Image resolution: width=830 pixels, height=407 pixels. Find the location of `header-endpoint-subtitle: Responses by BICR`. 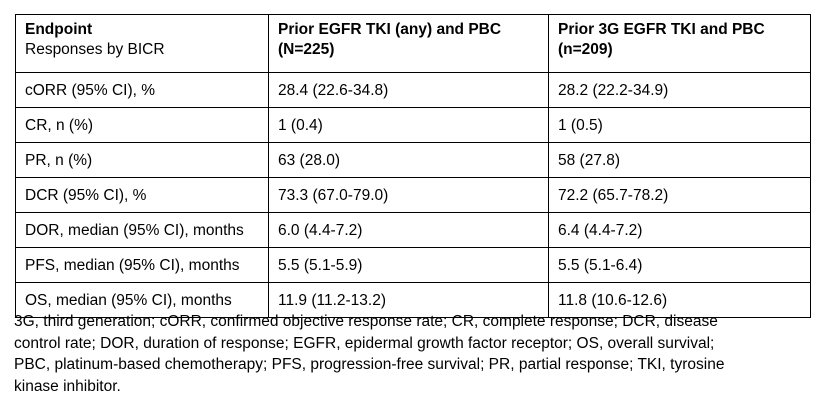

header-endpoint-subtitle: Responses by BICR is located at coordinates (95, 49).